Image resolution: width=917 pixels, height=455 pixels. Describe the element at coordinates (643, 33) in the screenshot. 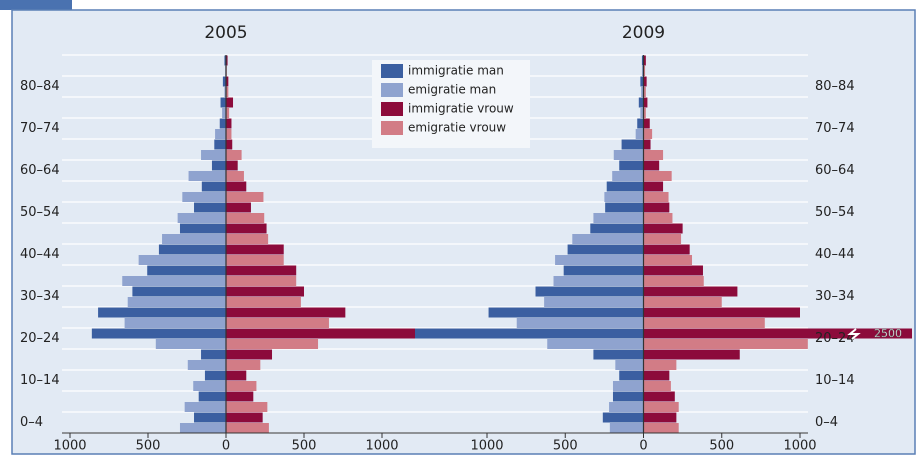

I see `panel-title: 2009` at that location.